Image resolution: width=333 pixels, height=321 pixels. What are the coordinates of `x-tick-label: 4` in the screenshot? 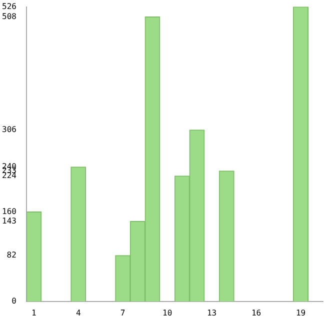 It's located at (78, 313).